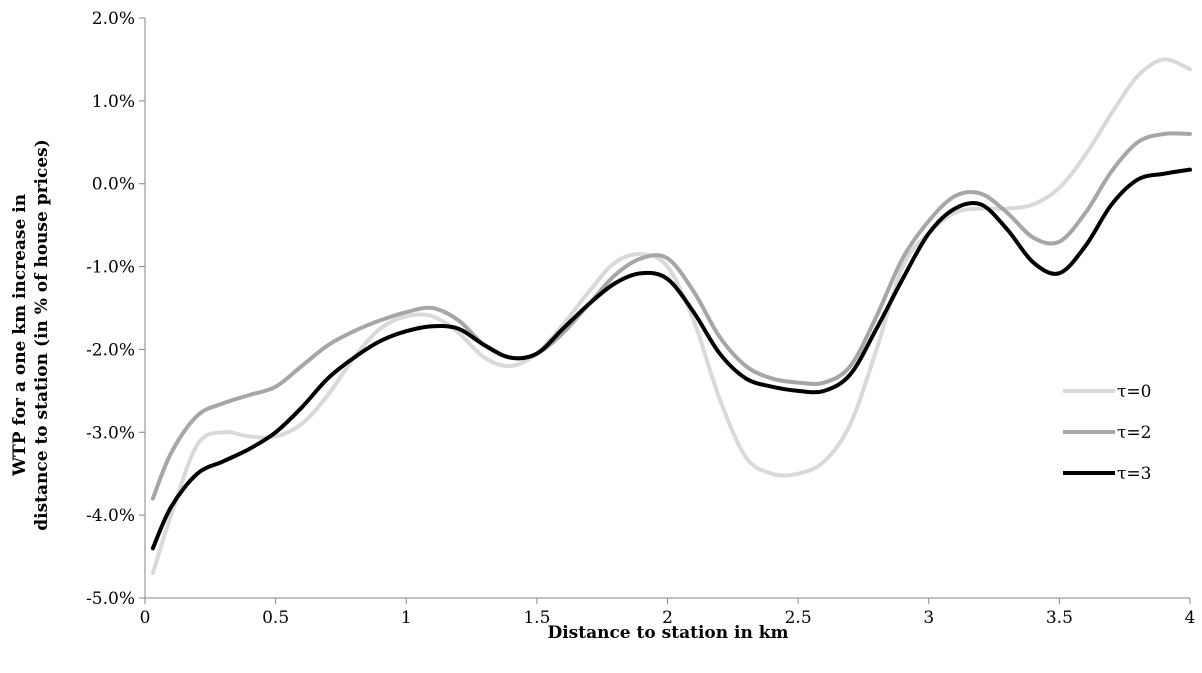 The image size is (1202, 673). I want to click on x-tick-label: 0.5, so click(275, 618).